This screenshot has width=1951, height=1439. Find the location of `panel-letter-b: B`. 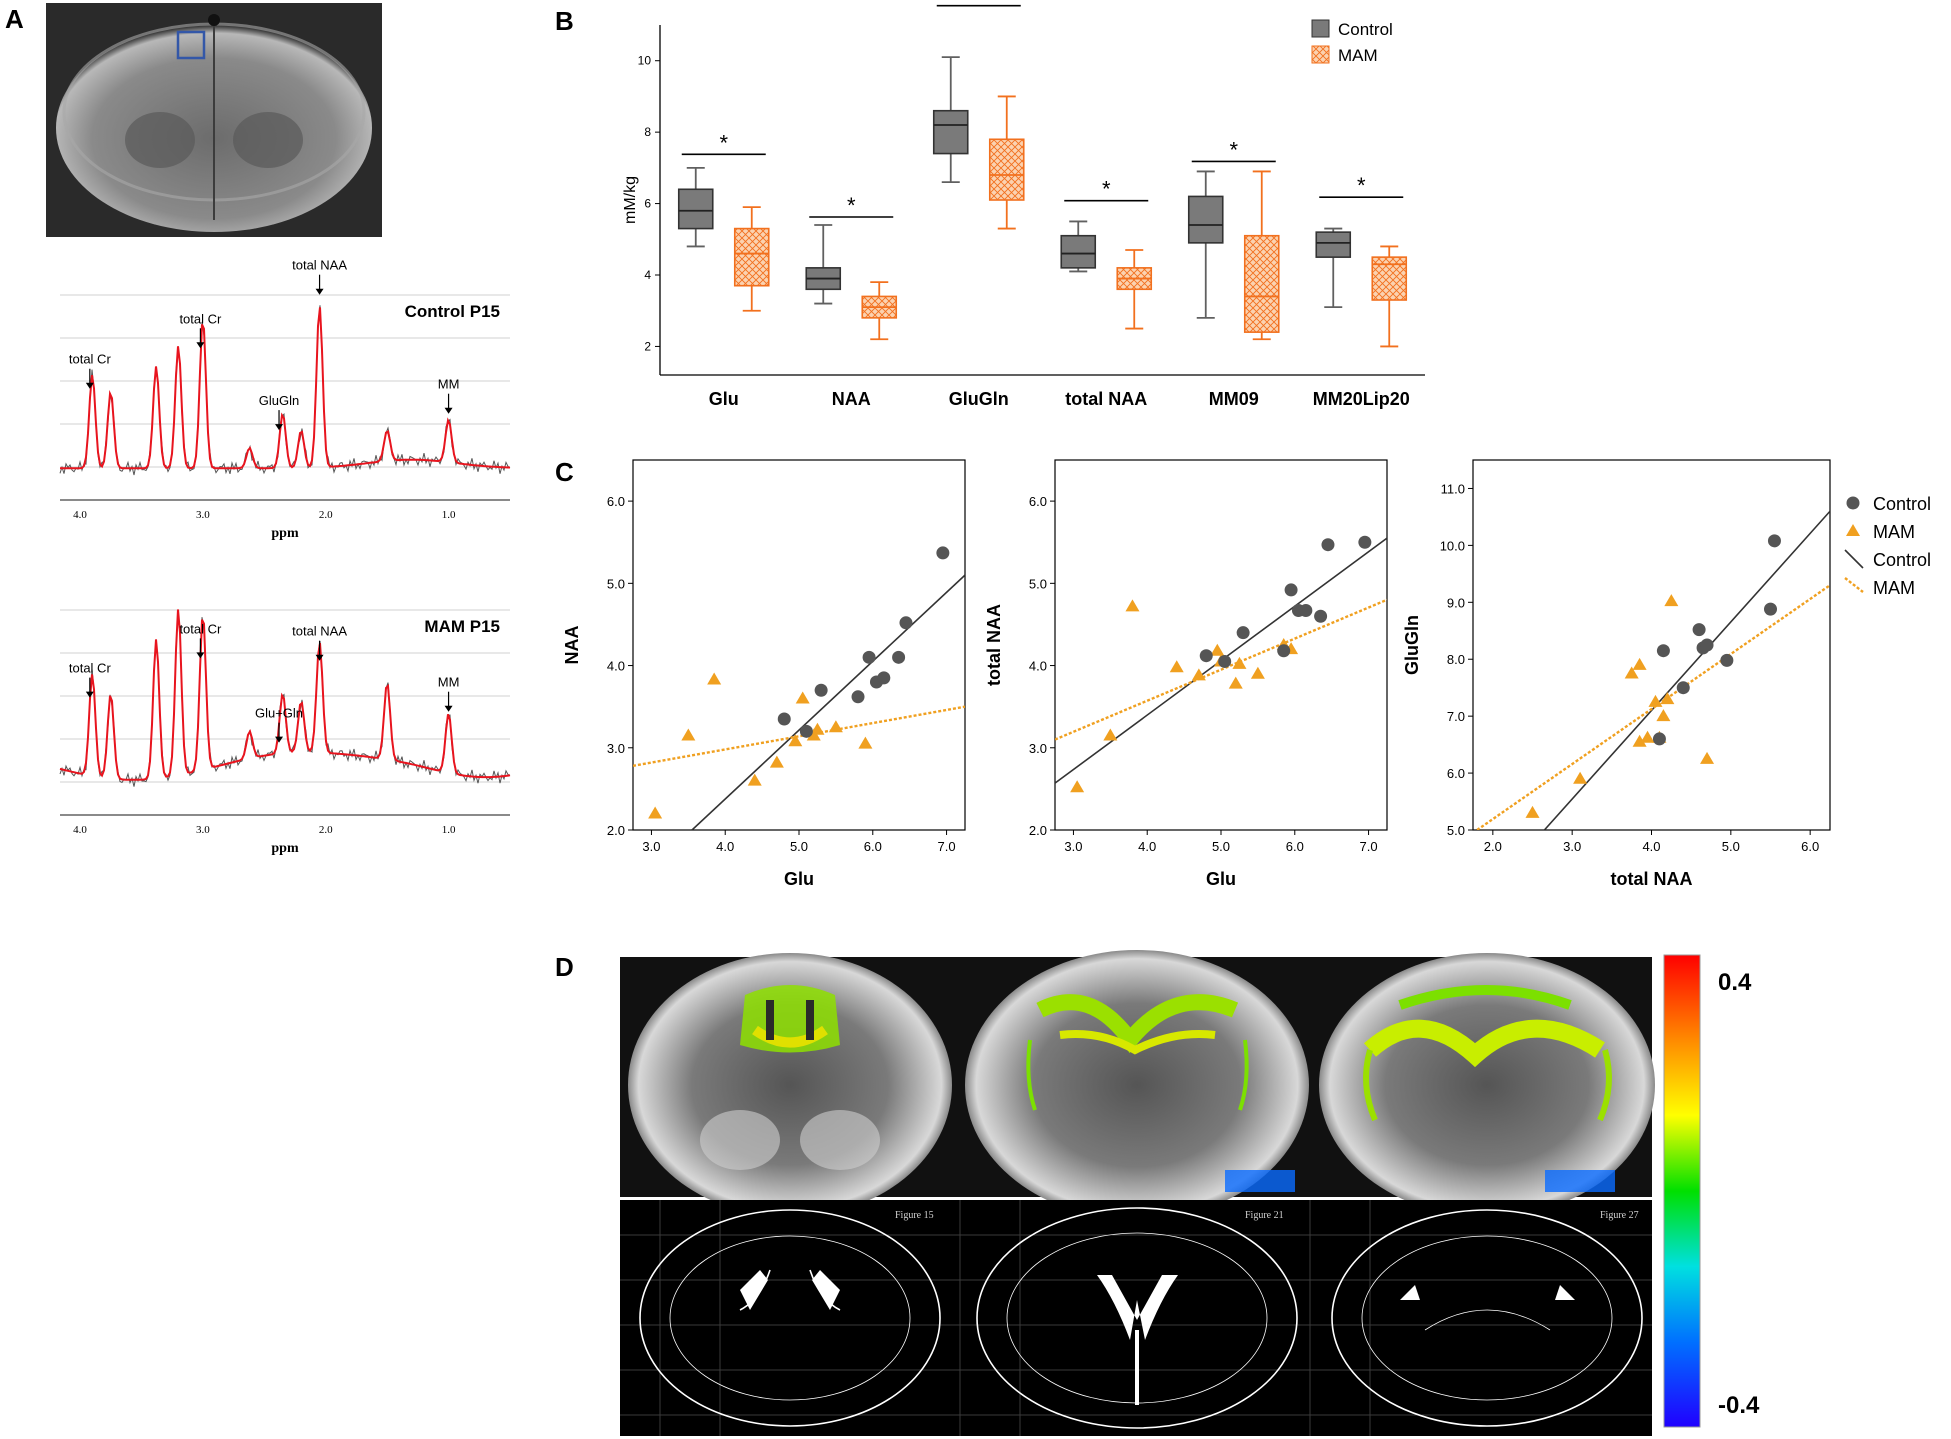

panel-letter-b: B is located at coordinates (564, 21).